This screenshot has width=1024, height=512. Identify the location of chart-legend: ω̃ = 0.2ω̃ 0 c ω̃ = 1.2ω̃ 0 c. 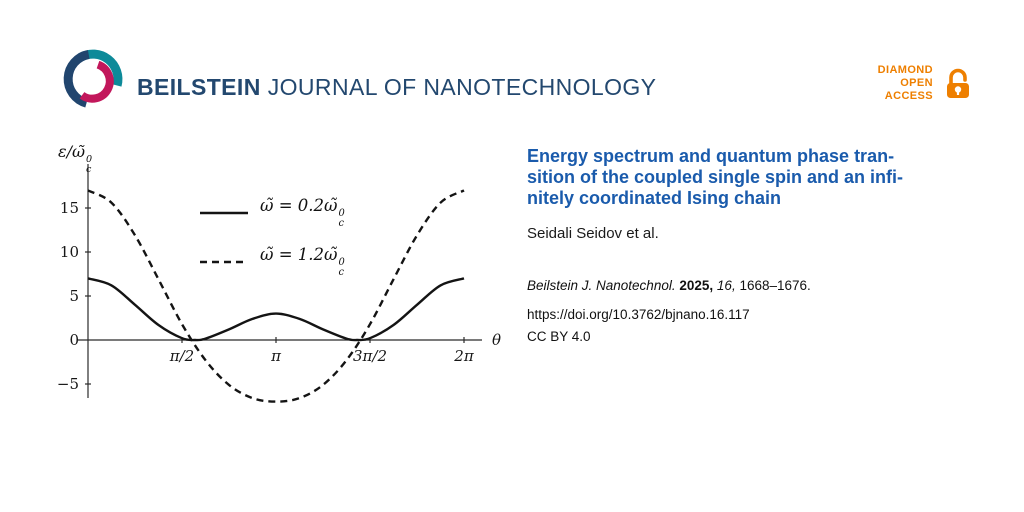
(272, 237).